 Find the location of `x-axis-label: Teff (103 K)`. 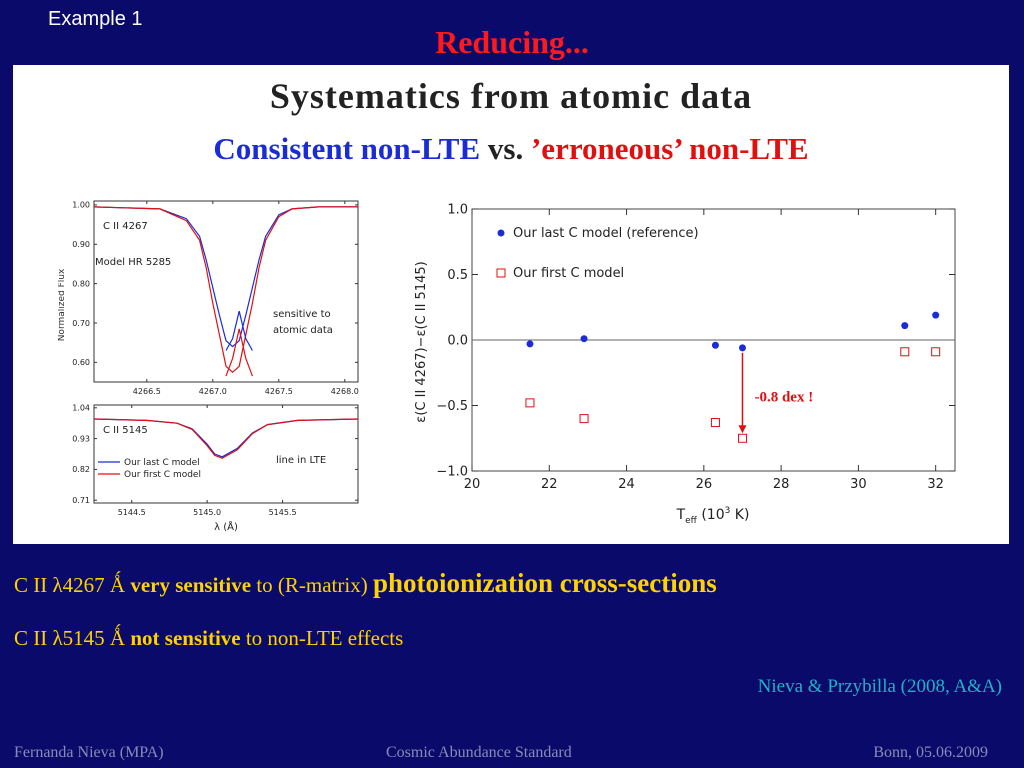

x-axis-label: Teff (103 K) is located at coordinates (713, 516).